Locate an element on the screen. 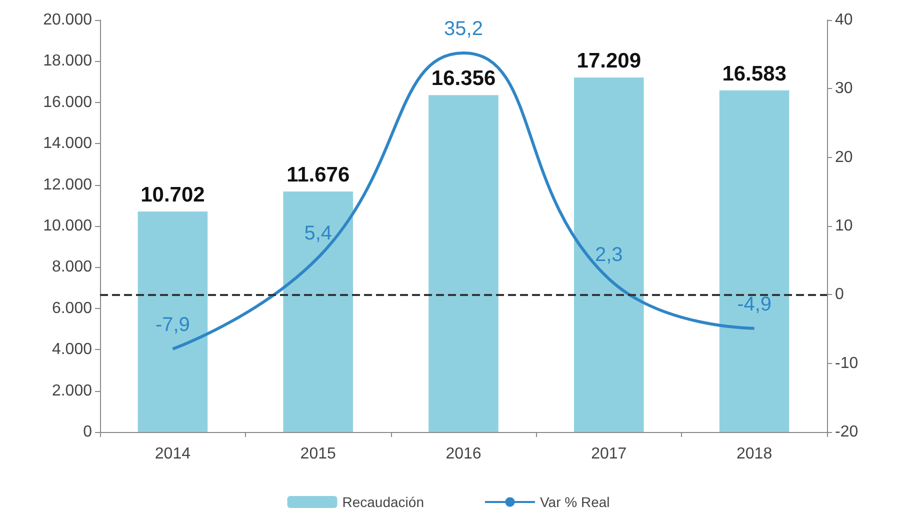 The width and height of the screenshot is (897, 522). y2-tick-label: 0 is located at coordinates (839, 295).